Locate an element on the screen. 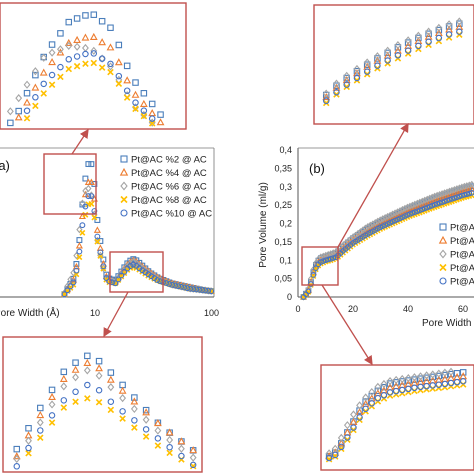 Image resolution: width=474 pixels, height=474 pixels. legend-b-label: Pt@AC is located at coordinates (462, 241).